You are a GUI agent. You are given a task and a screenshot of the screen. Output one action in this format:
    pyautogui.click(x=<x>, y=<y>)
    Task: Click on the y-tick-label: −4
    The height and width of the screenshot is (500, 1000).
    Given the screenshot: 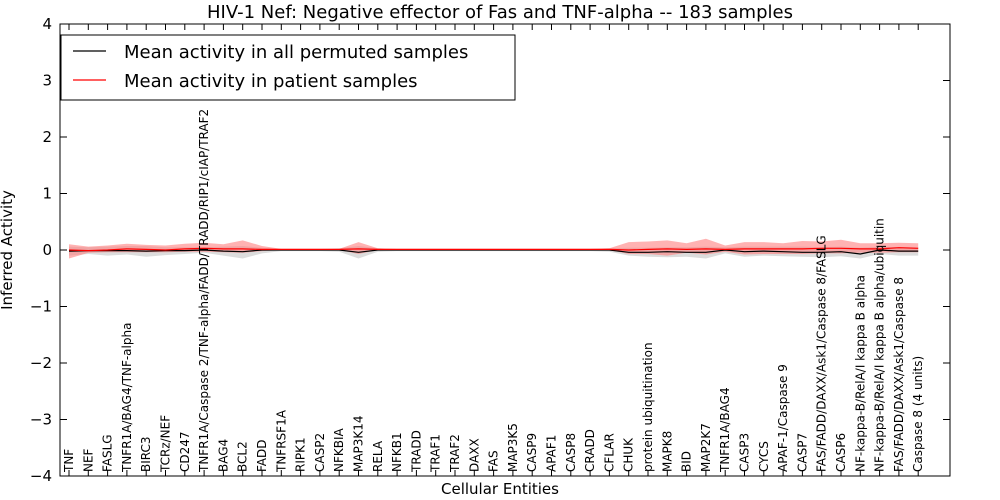 What is the action you would take?
    pyautogui.click(x=41, y=476)
    